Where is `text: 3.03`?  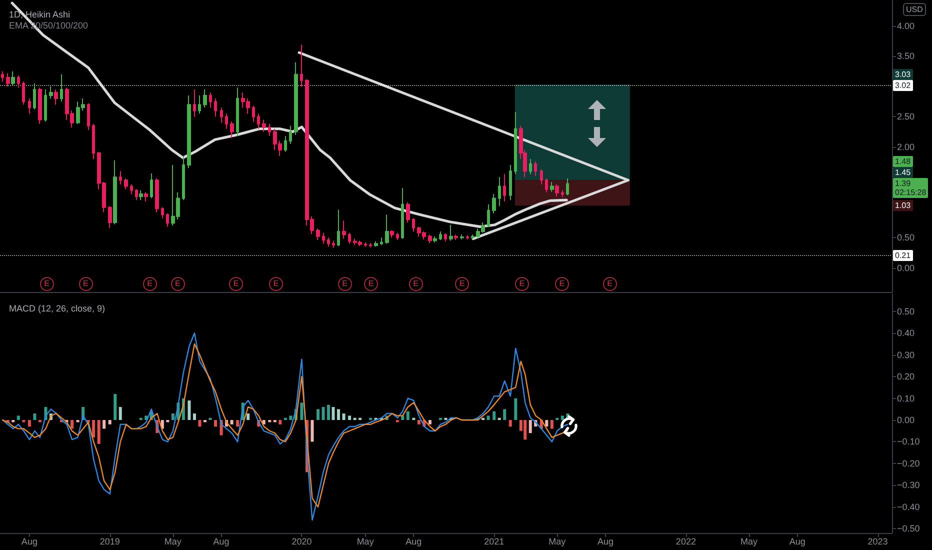
text: 3.03 is located at coordinates (903, 74).